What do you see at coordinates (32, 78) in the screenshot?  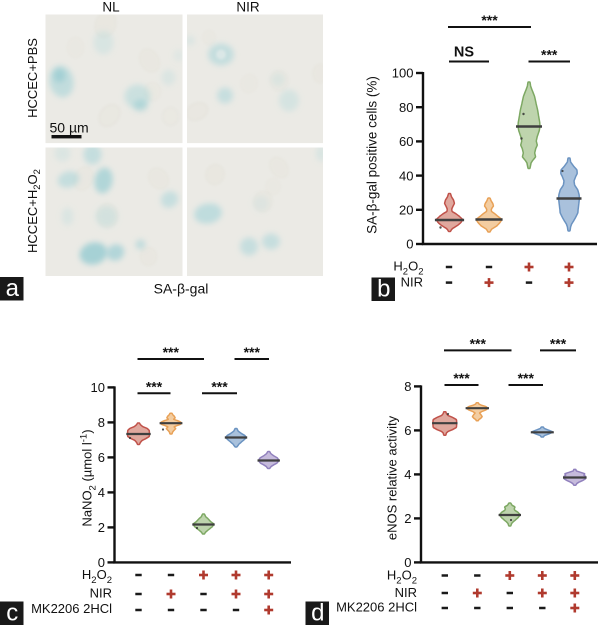 I see `svg-text: HCCEC+PBS` at bounding box center [32, 78].